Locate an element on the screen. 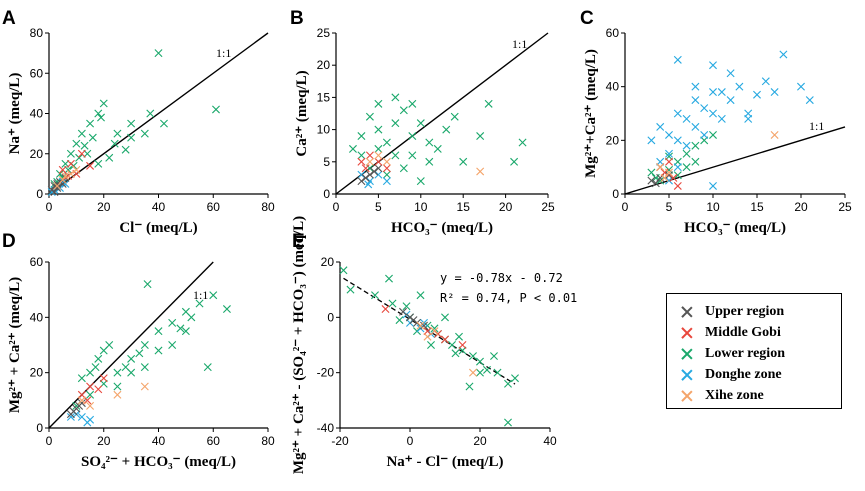 Image resolution: width=865 pixels, height=491 pixels. y-axis-label: Na⁺ (meq/L) is located at coordinates (15, 114).